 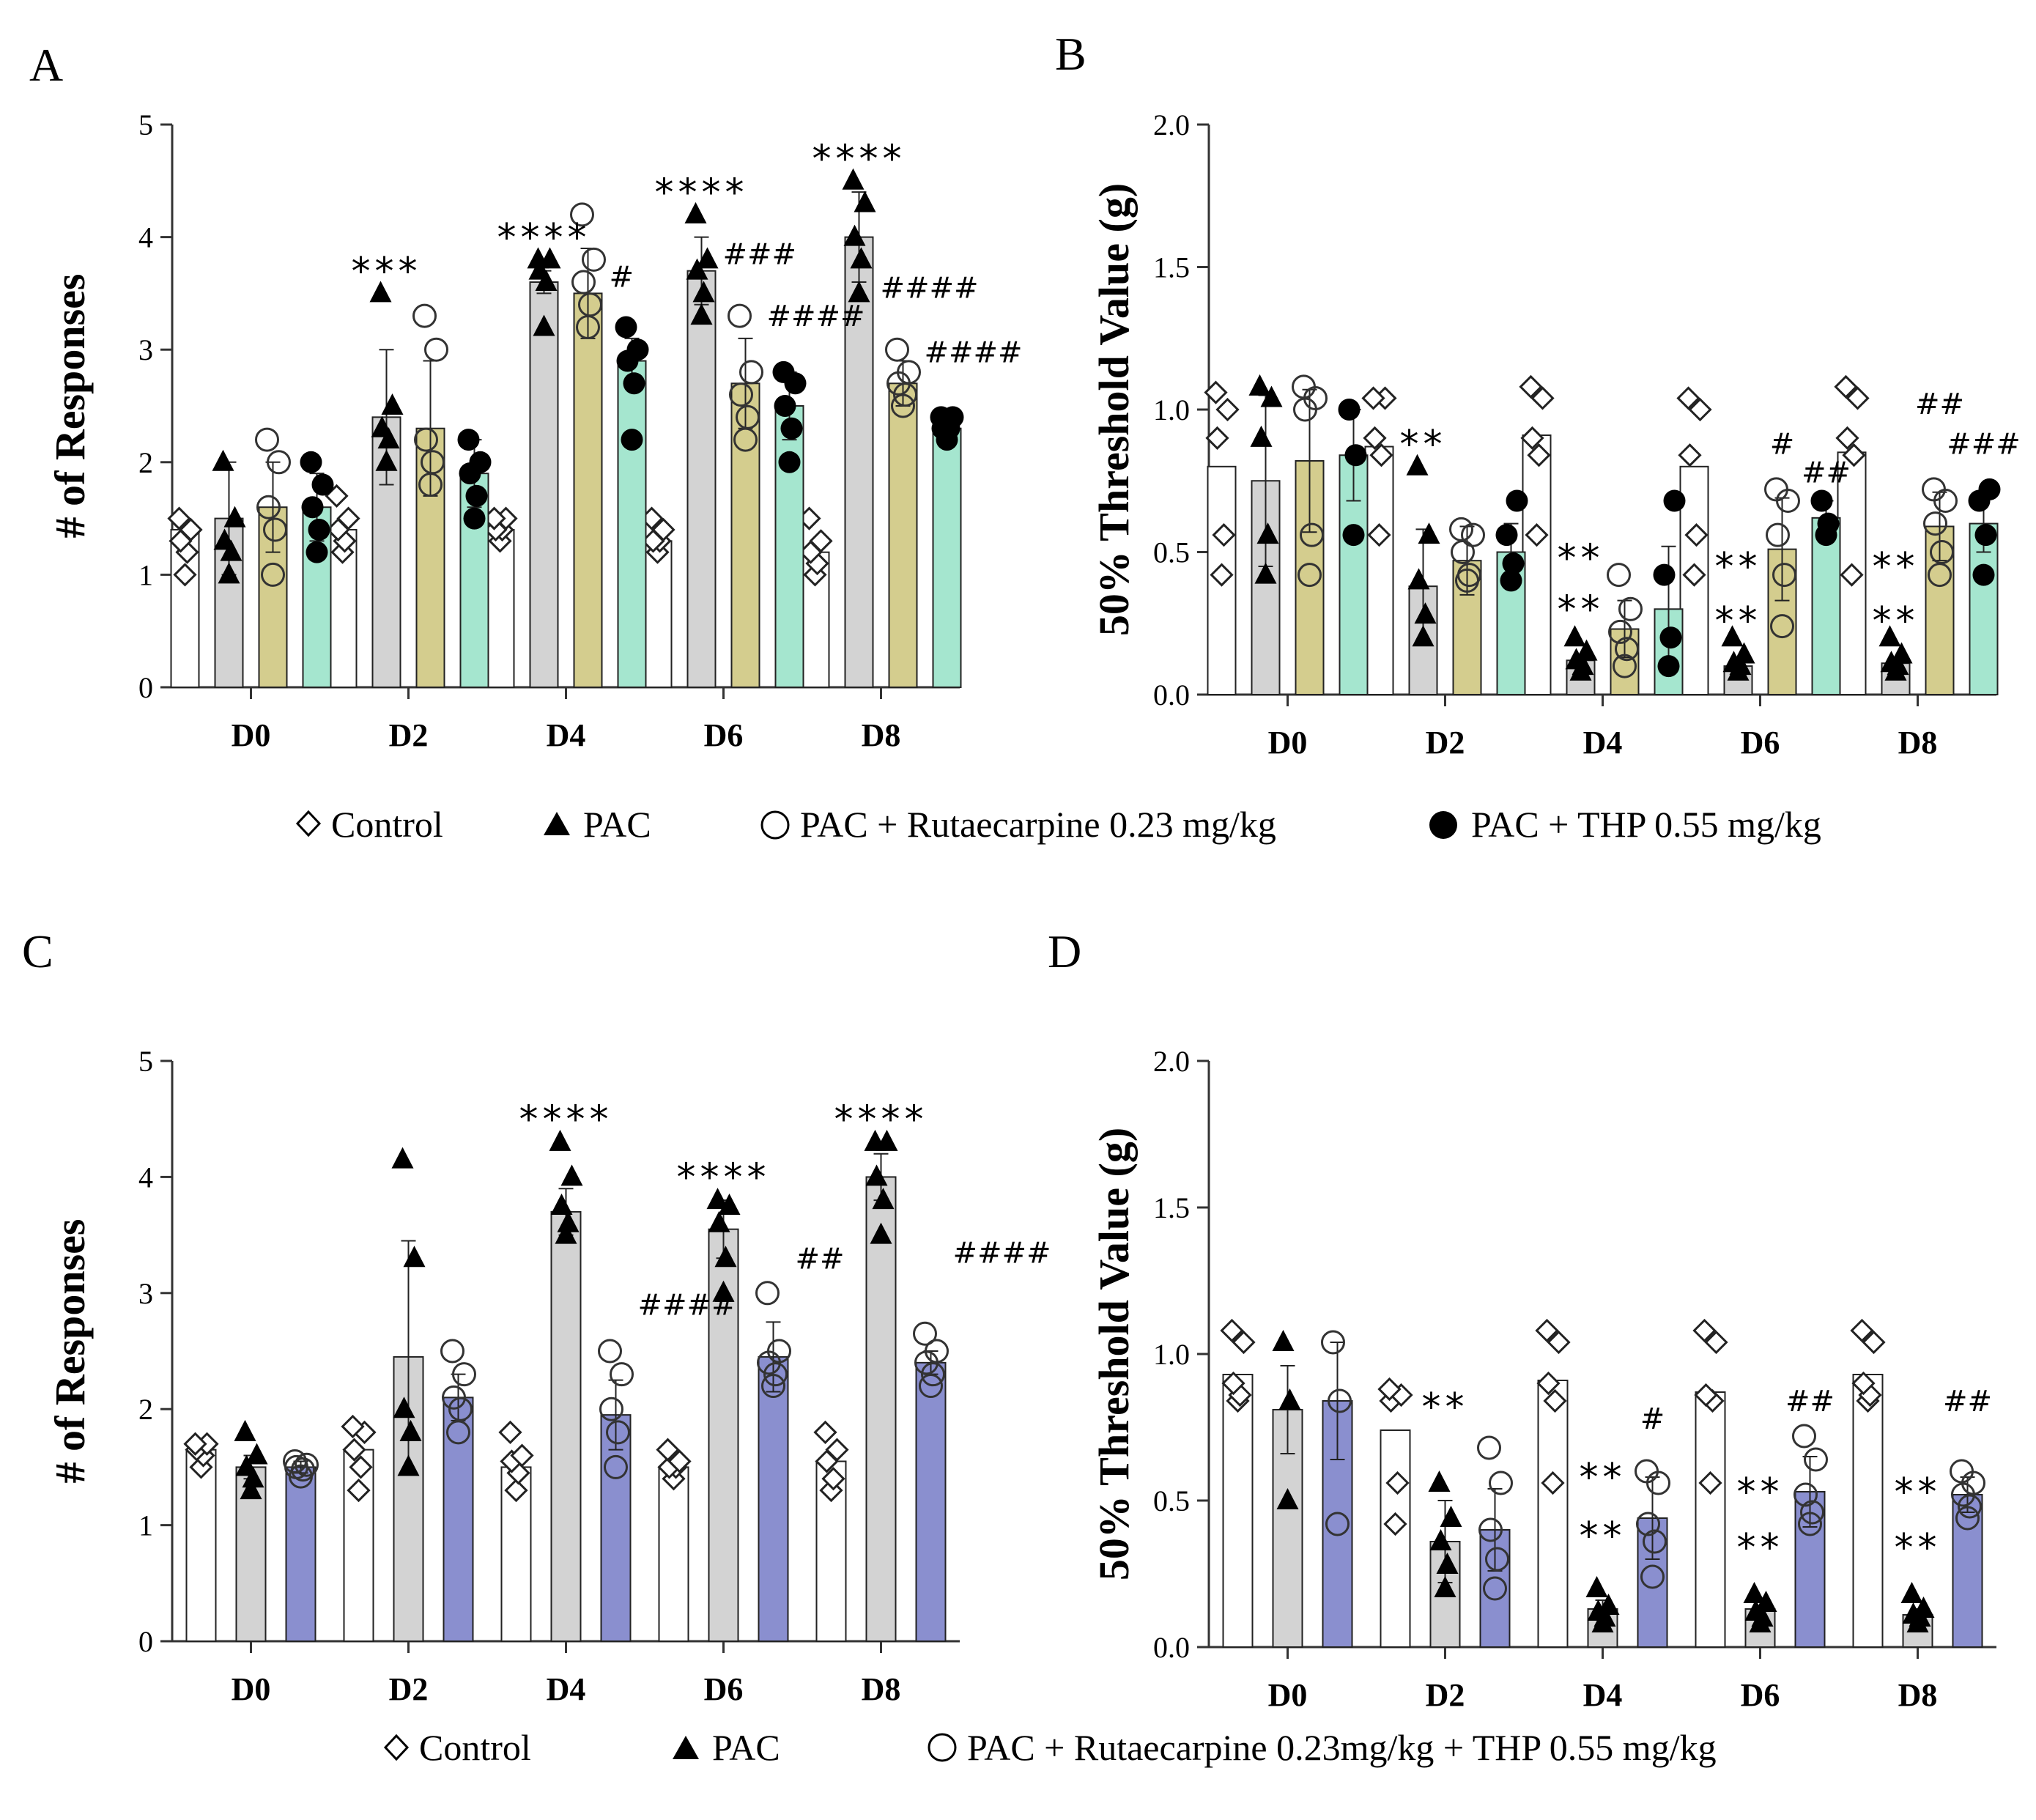 What do you see at coordinates (1171, 409) in the screenshot?
I see `y-tick-label: 1.0` at bounding box center [1171, 409].